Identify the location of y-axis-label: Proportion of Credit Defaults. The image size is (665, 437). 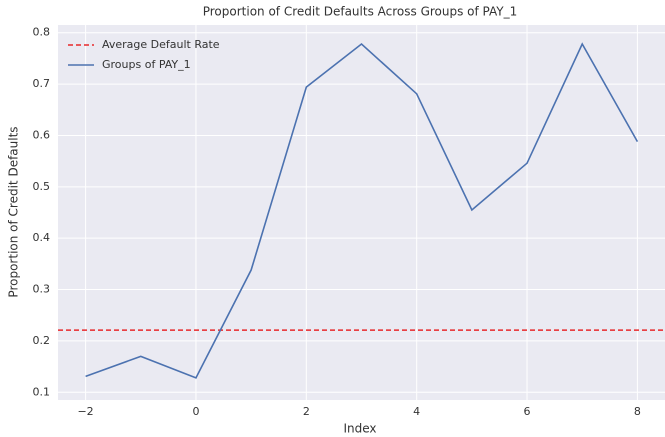
(14, 211).